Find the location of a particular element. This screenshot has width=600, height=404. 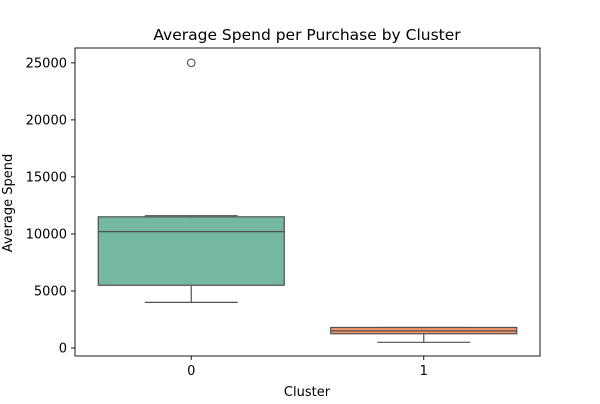

x-axis-label: Cluster is located at coordinates (307, 392).